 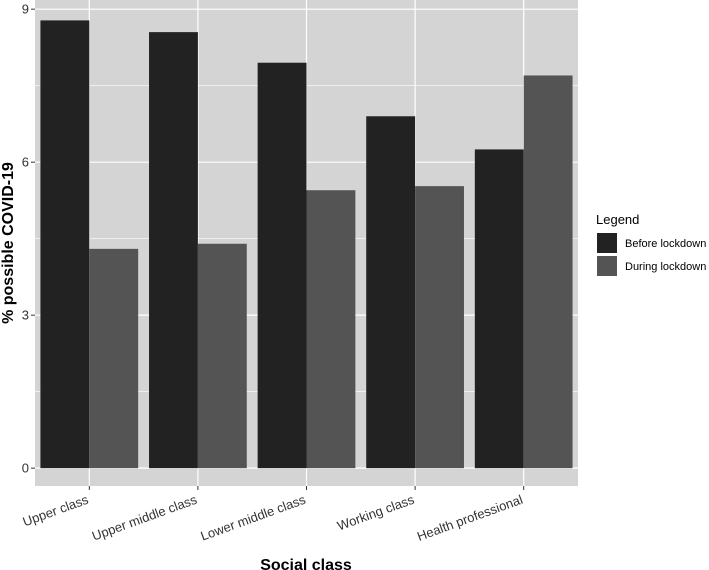 I want to click on y-tick-label: 3, so click(x=25, y=315).